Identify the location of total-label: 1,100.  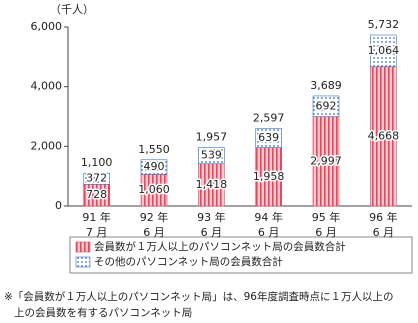
(97, 162).